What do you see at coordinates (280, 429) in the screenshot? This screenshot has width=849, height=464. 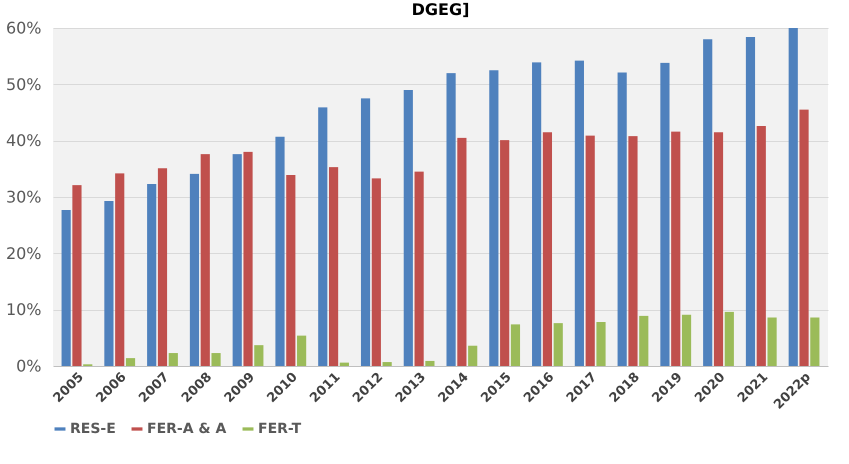 I see `legend-label: FER-T` at bounding box center [280, 429].